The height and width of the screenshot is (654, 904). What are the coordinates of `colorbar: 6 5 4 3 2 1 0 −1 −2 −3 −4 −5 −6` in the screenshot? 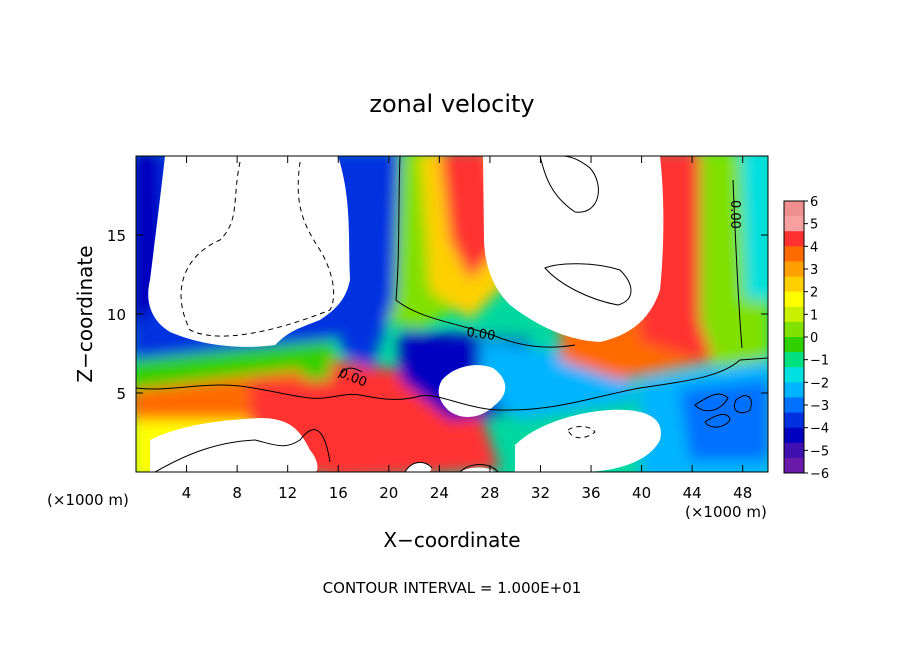 It's located at (806, 338).